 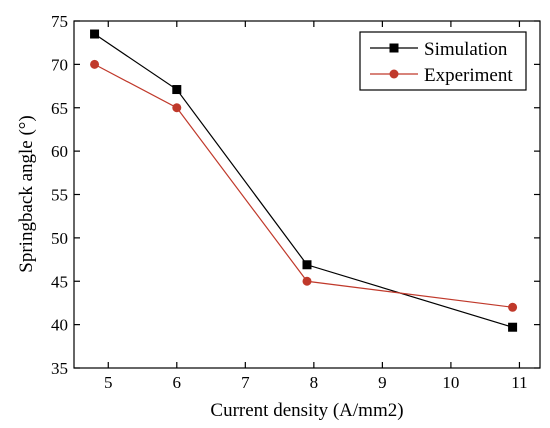 I want to click on y-axis-label: Springback angle (°), so click(x=26, y=193).